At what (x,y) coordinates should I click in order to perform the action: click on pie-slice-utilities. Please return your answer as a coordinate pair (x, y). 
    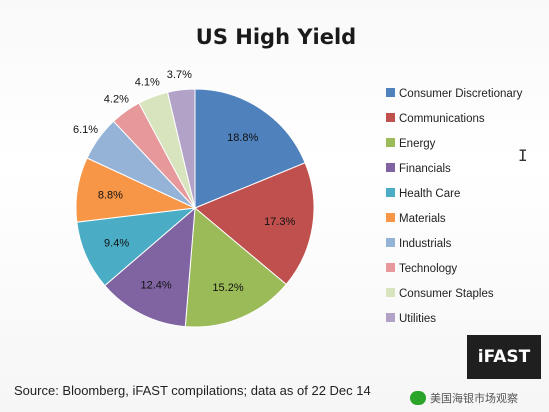
    Looking at the image, I should click on (181, 148).